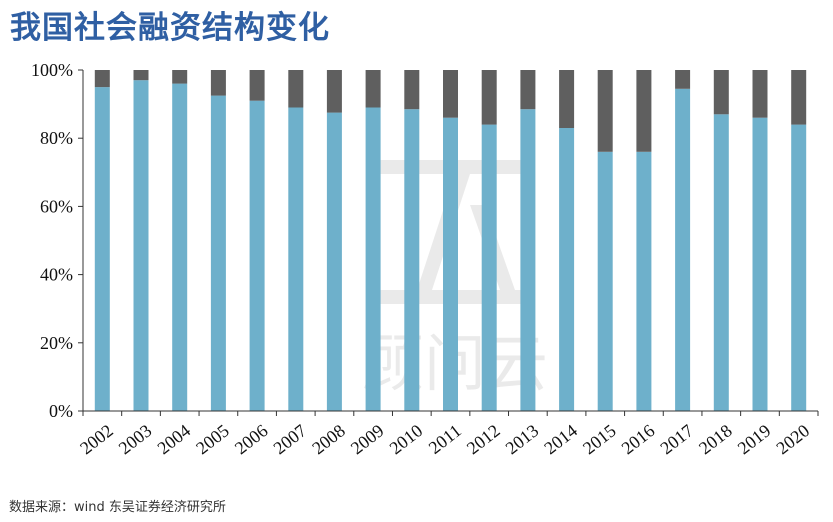 This screenshot has height=522, width=833. What do you see at coordinates (170, 28) in the screenshot?
I see `chart-title: 我国社会融资结构变化` at bounding box center [170, 28].